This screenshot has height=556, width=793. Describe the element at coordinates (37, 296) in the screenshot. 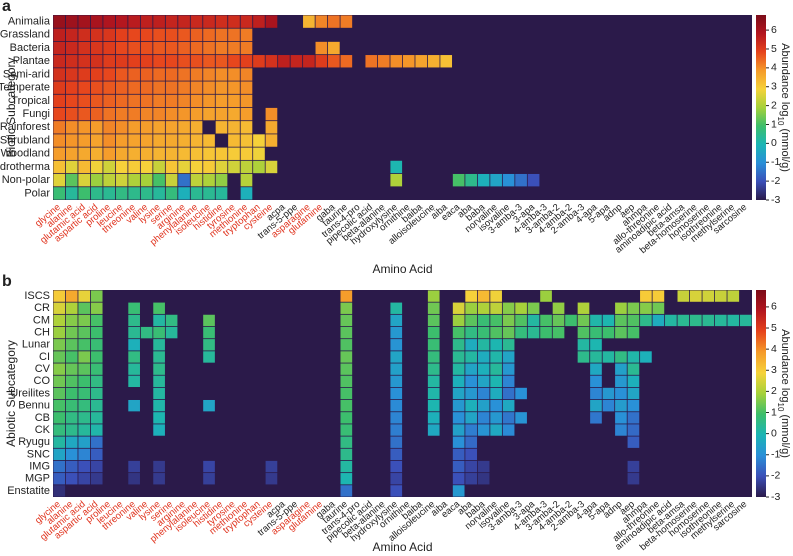

I see `y-tick-label: ISCS` at that location.